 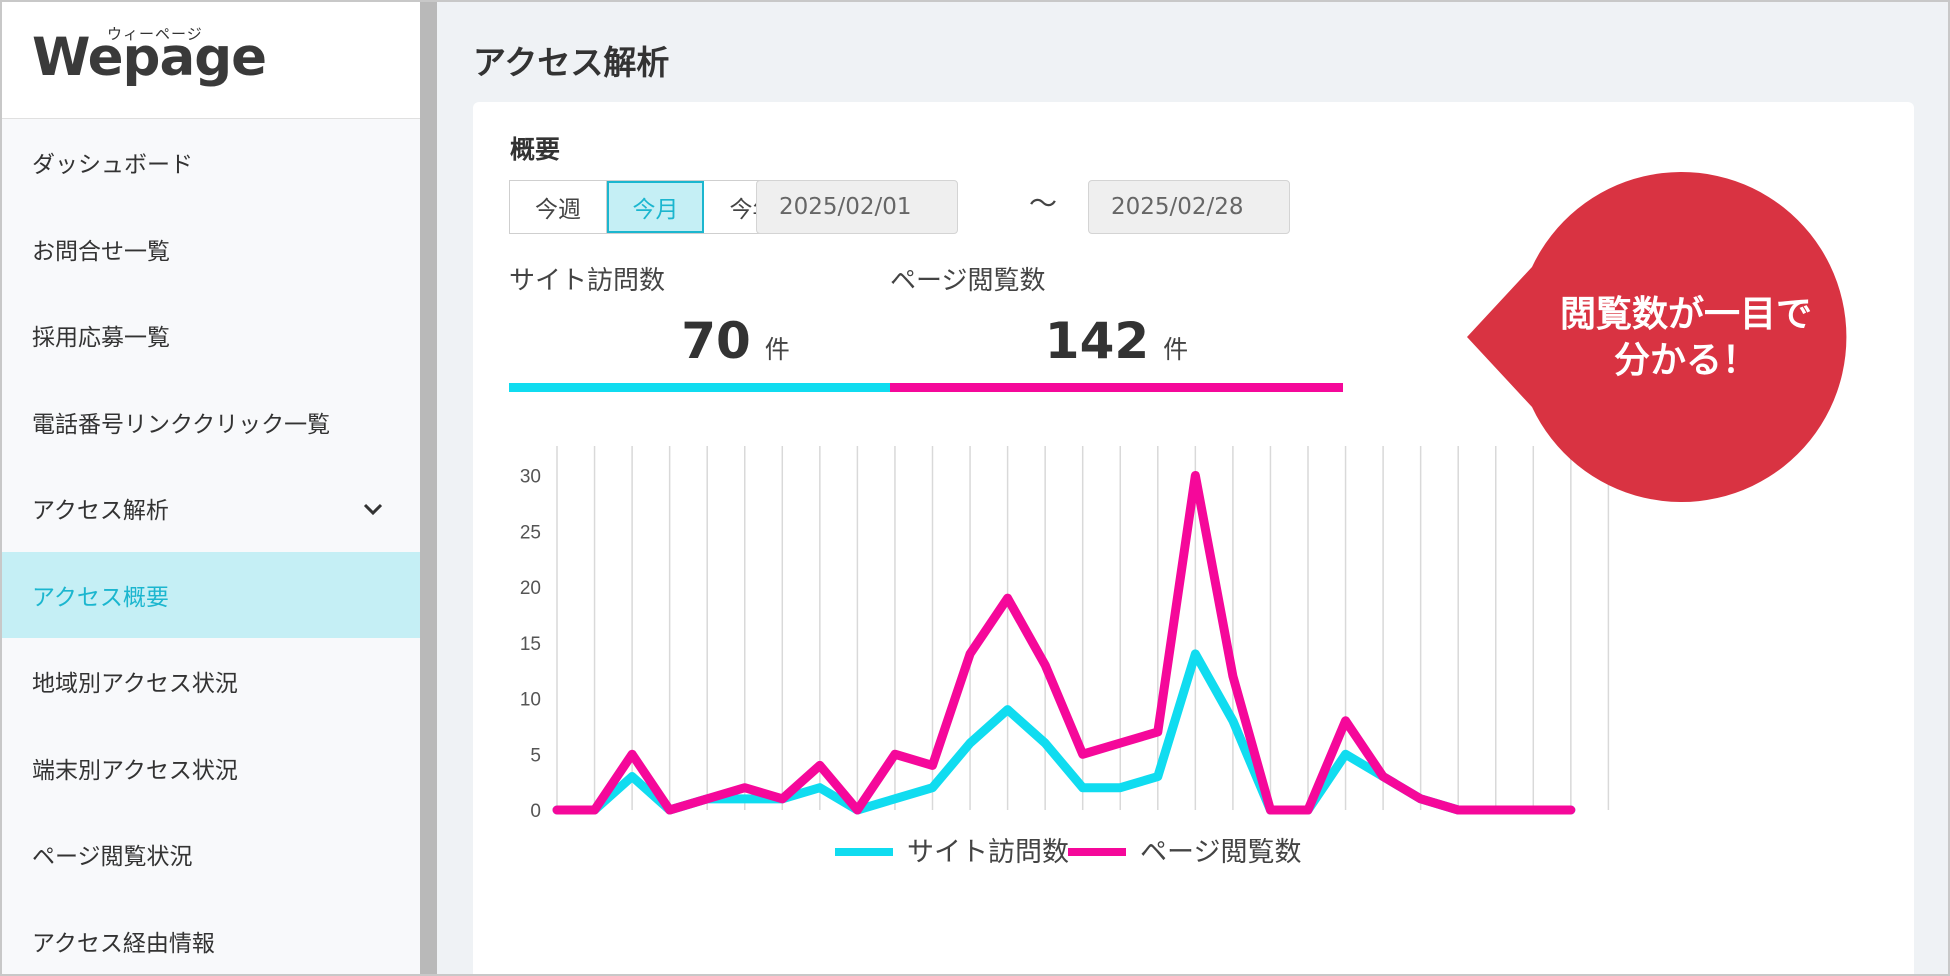 I want to click on y-tick-label: 0, so click(x=535, y=811).